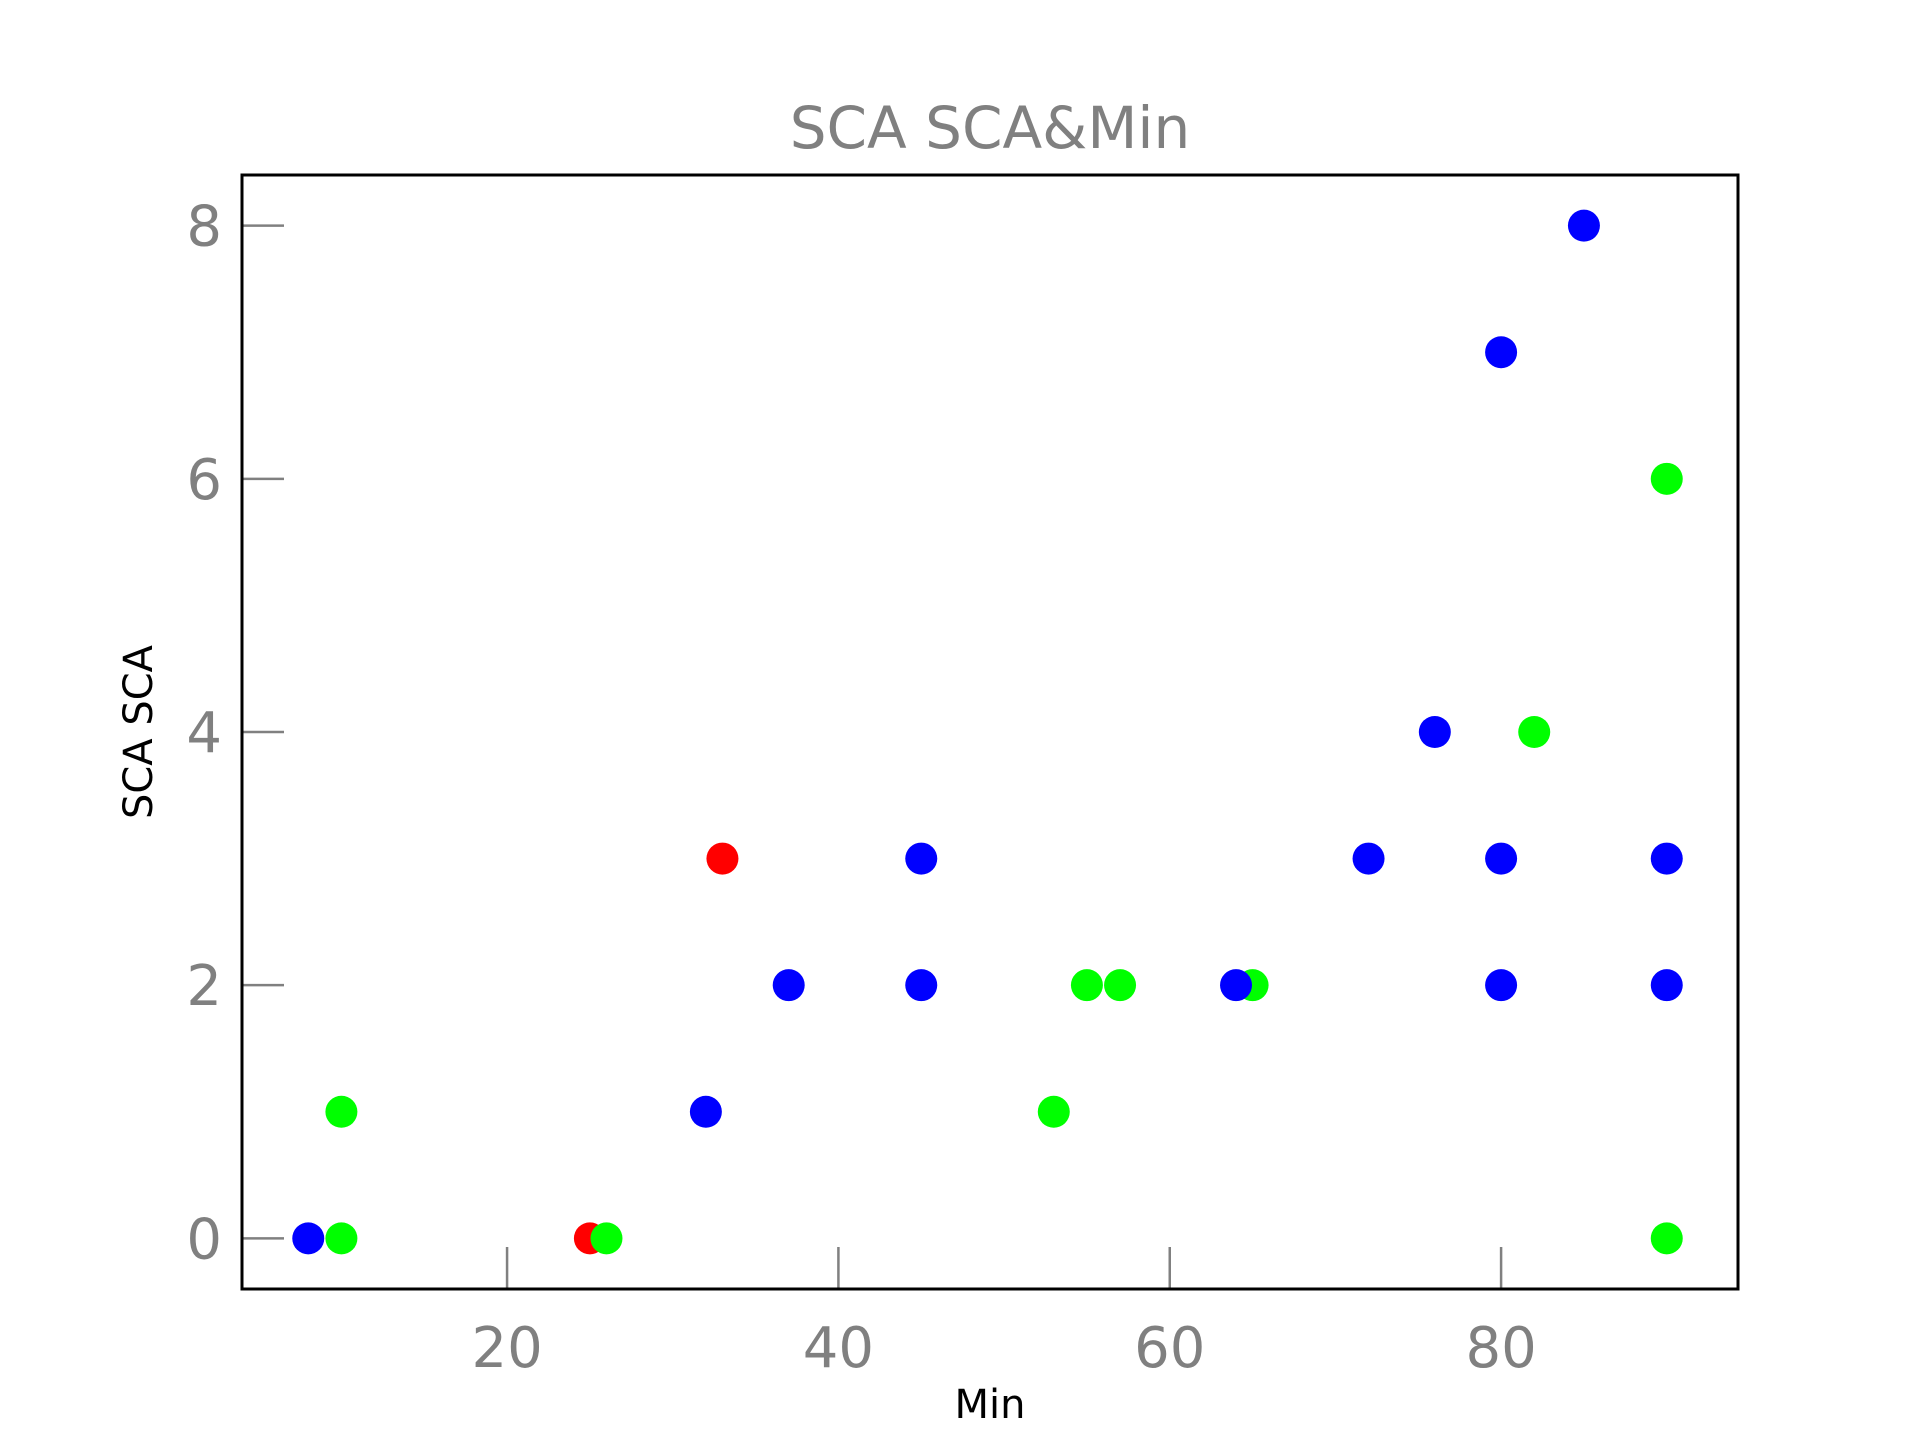 The width and height of the screenshot is (1920, 1440). What do you see at coordinates (204, 986) in the screenshot?
I see `y-tick-label: 2` at bounding box center [204, 986].